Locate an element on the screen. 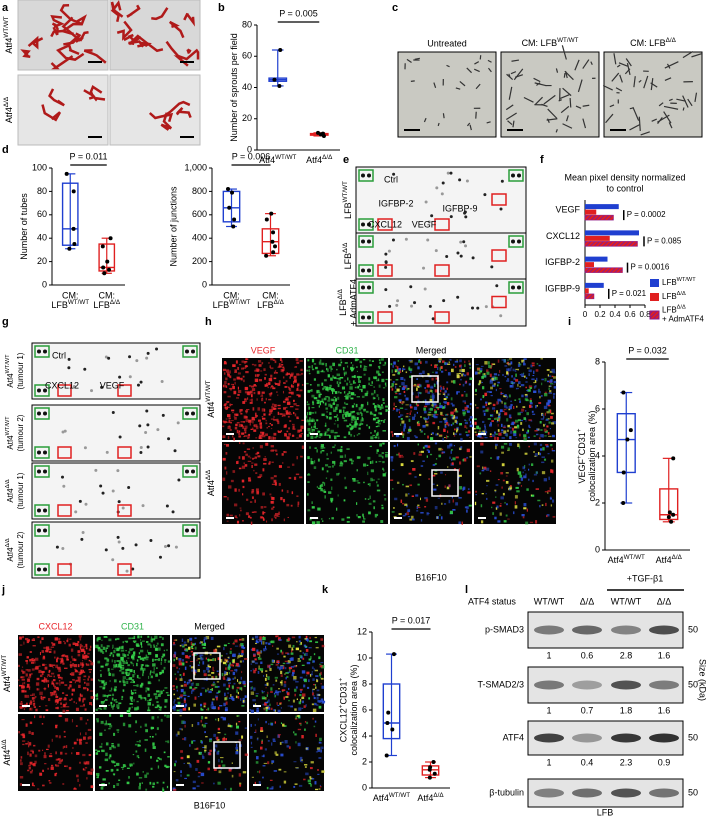 Image resolution: width=707 pixels, height=819 pixels. band is located at coordinates (549, 685).